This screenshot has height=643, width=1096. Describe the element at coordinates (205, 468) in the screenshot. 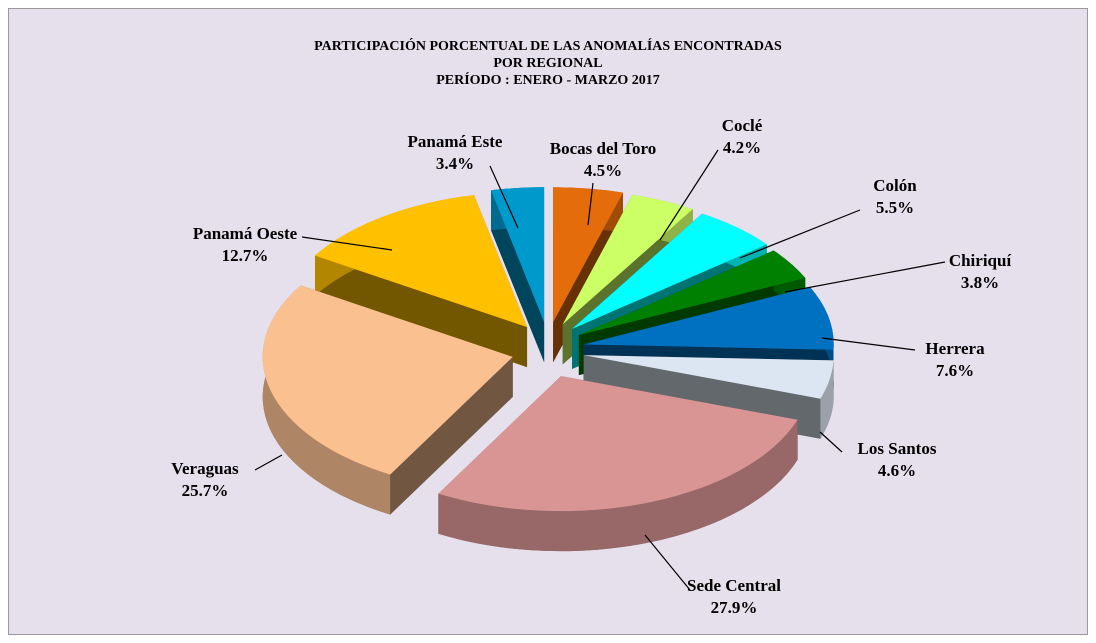

I see `slice-label: Veraguas` at that location.